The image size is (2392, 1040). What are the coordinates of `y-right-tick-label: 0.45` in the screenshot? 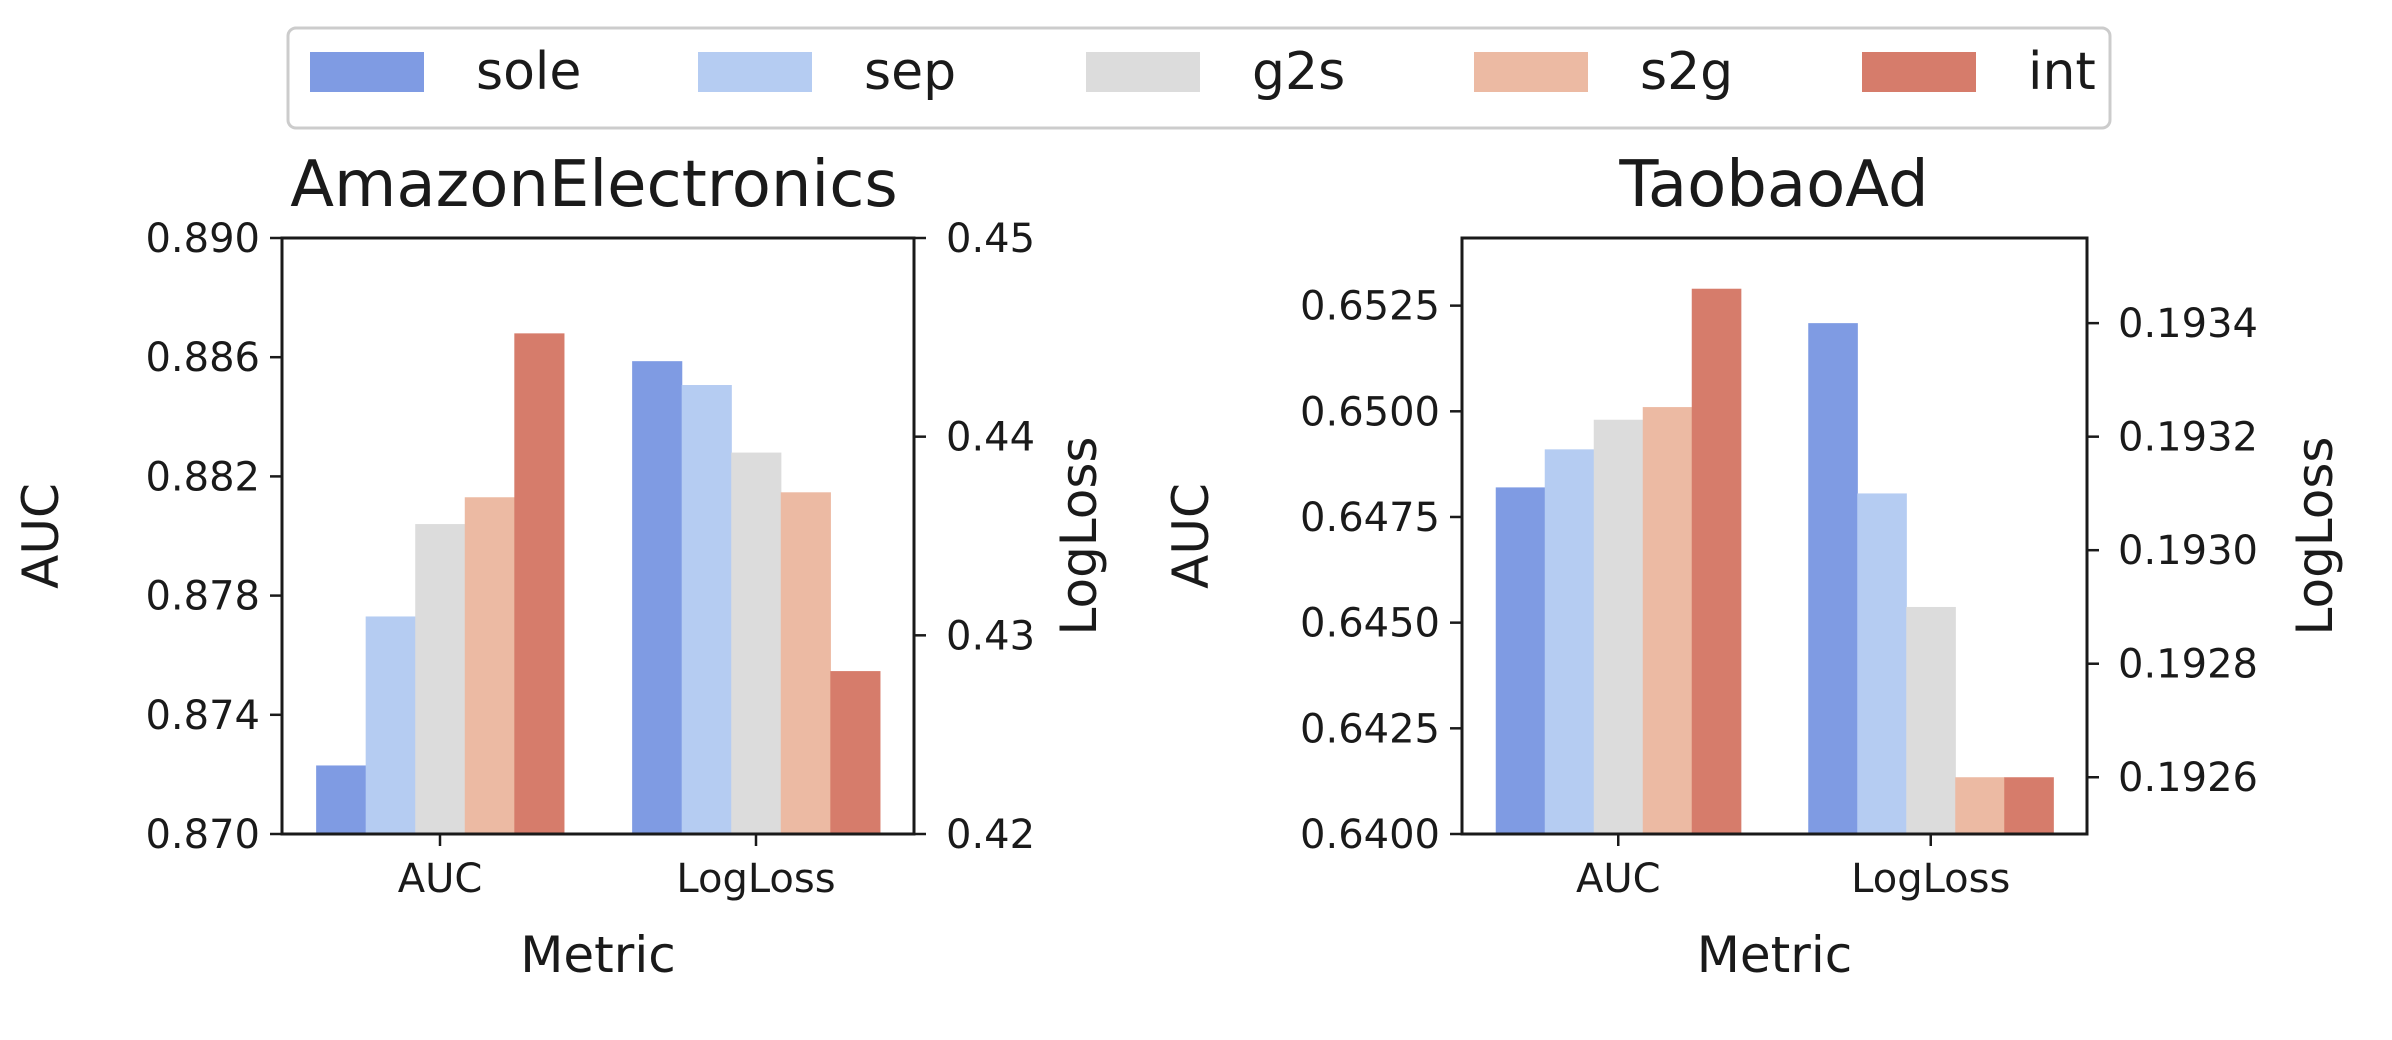 It's located at (990, 239).